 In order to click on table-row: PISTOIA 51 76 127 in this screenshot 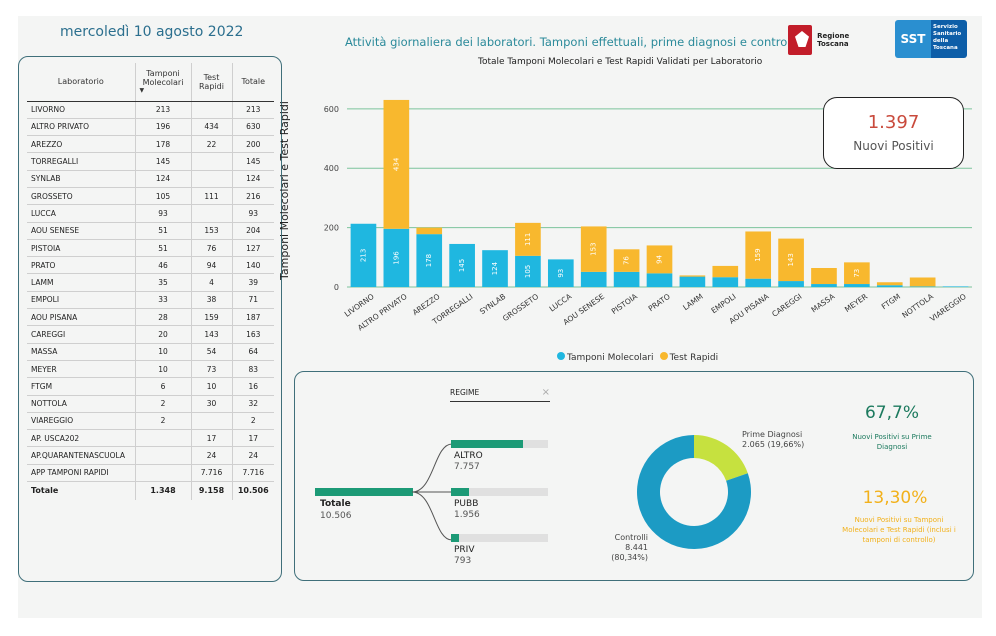, I will do `click(150, 248)`.